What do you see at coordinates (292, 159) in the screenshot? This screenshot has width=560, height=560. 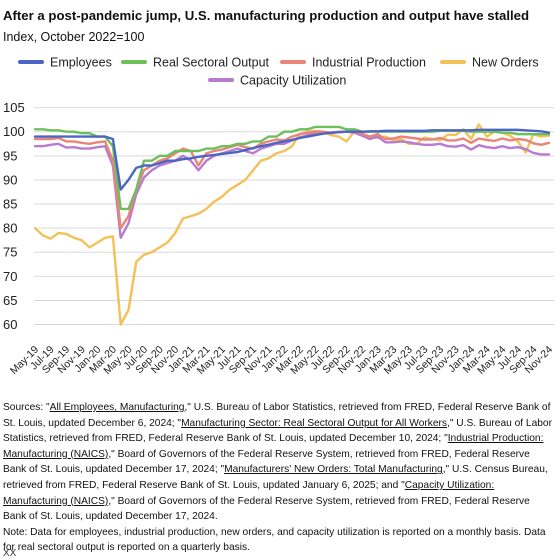 I see `series-line-employees` at bounding box center [292, 159].